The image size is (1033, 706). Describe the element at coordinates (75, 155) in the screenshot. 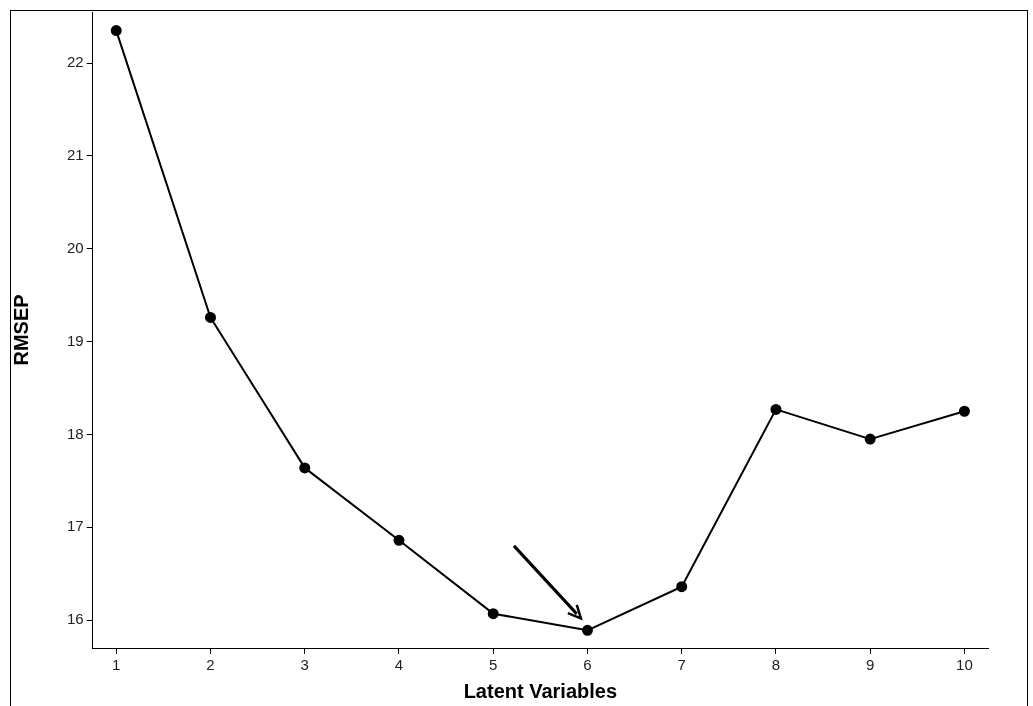

I see `y-tick-label: 21` at that location.